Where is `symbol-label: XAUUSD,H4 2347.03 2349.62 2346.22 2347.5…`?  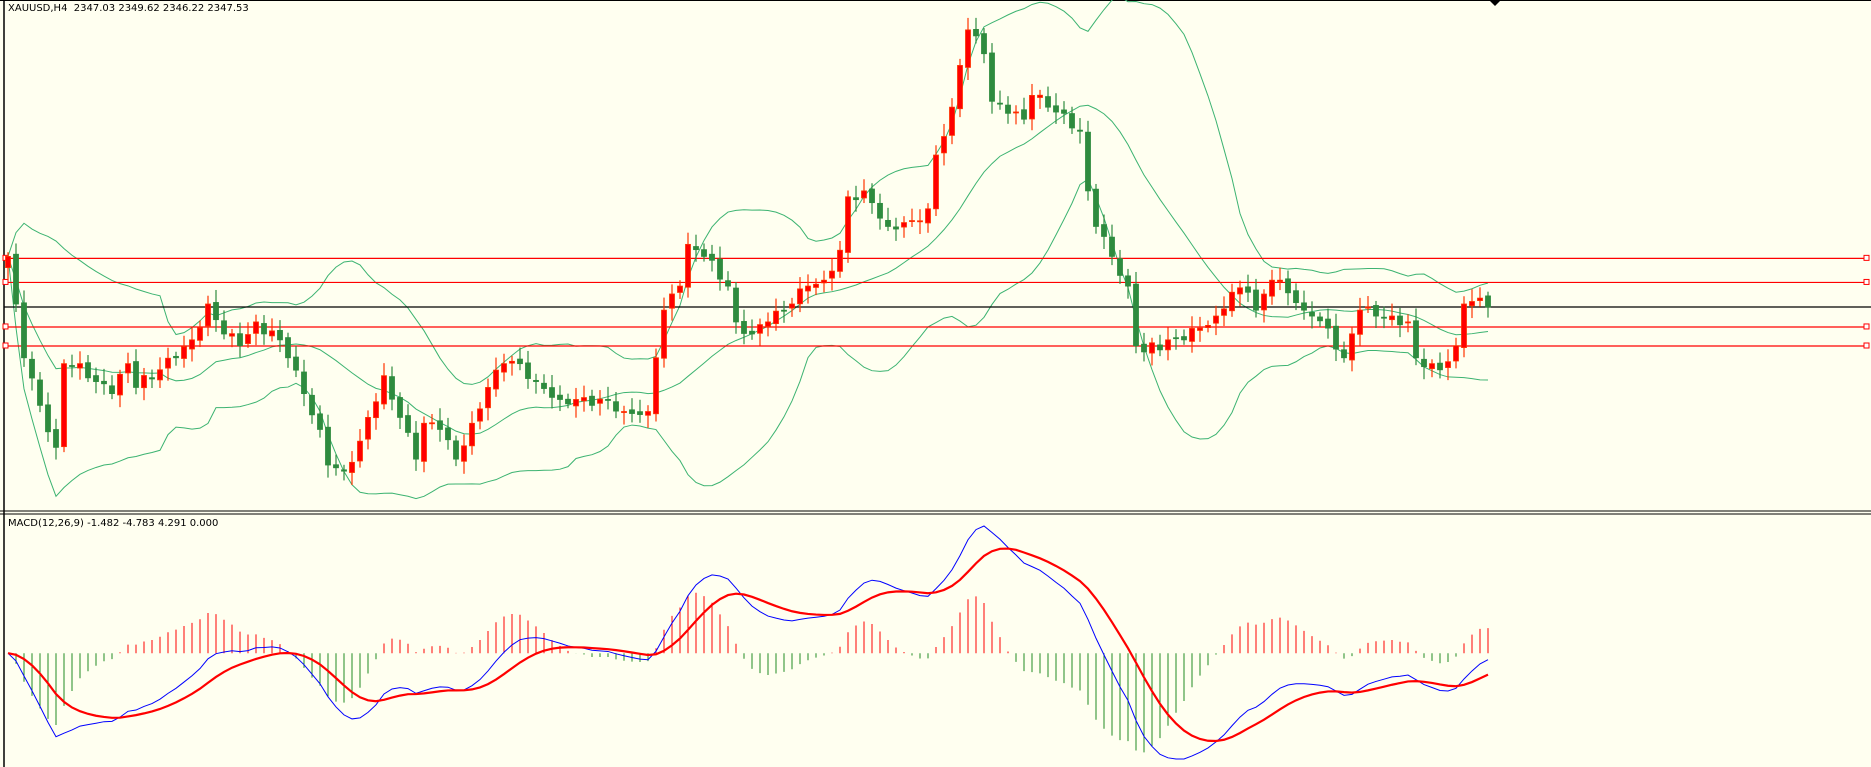
symbol-label: XAUUSD,H4 2347.03 2349.62 2346.22 2347.5… is located at coordinates (128, 8).